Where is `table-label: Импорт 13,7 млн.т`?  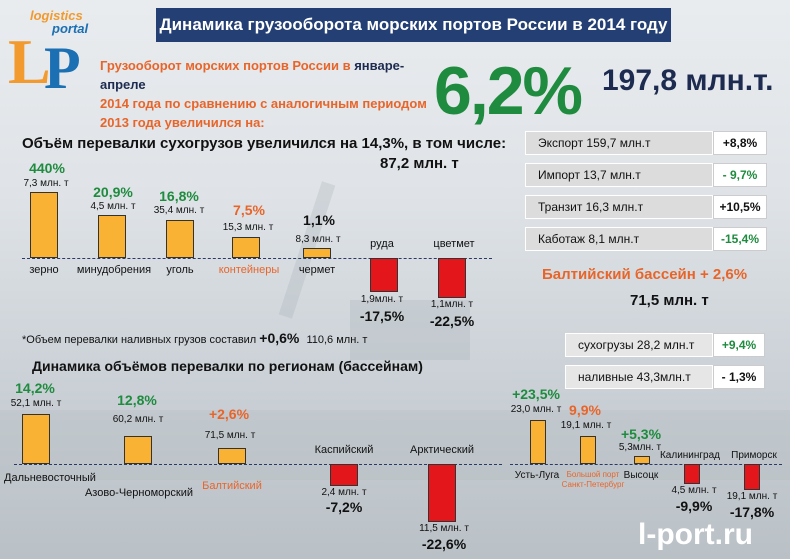 table-label: Импорт 13,7 млн.т is located at coordinates (619, 175).